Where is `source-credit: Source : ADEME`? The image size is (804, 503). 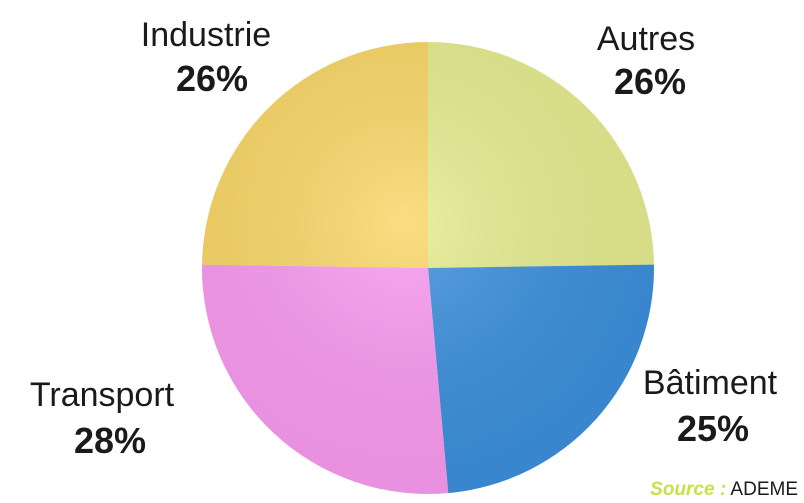
source-credit: Source : ADEME is located at coordinates (724, 490).